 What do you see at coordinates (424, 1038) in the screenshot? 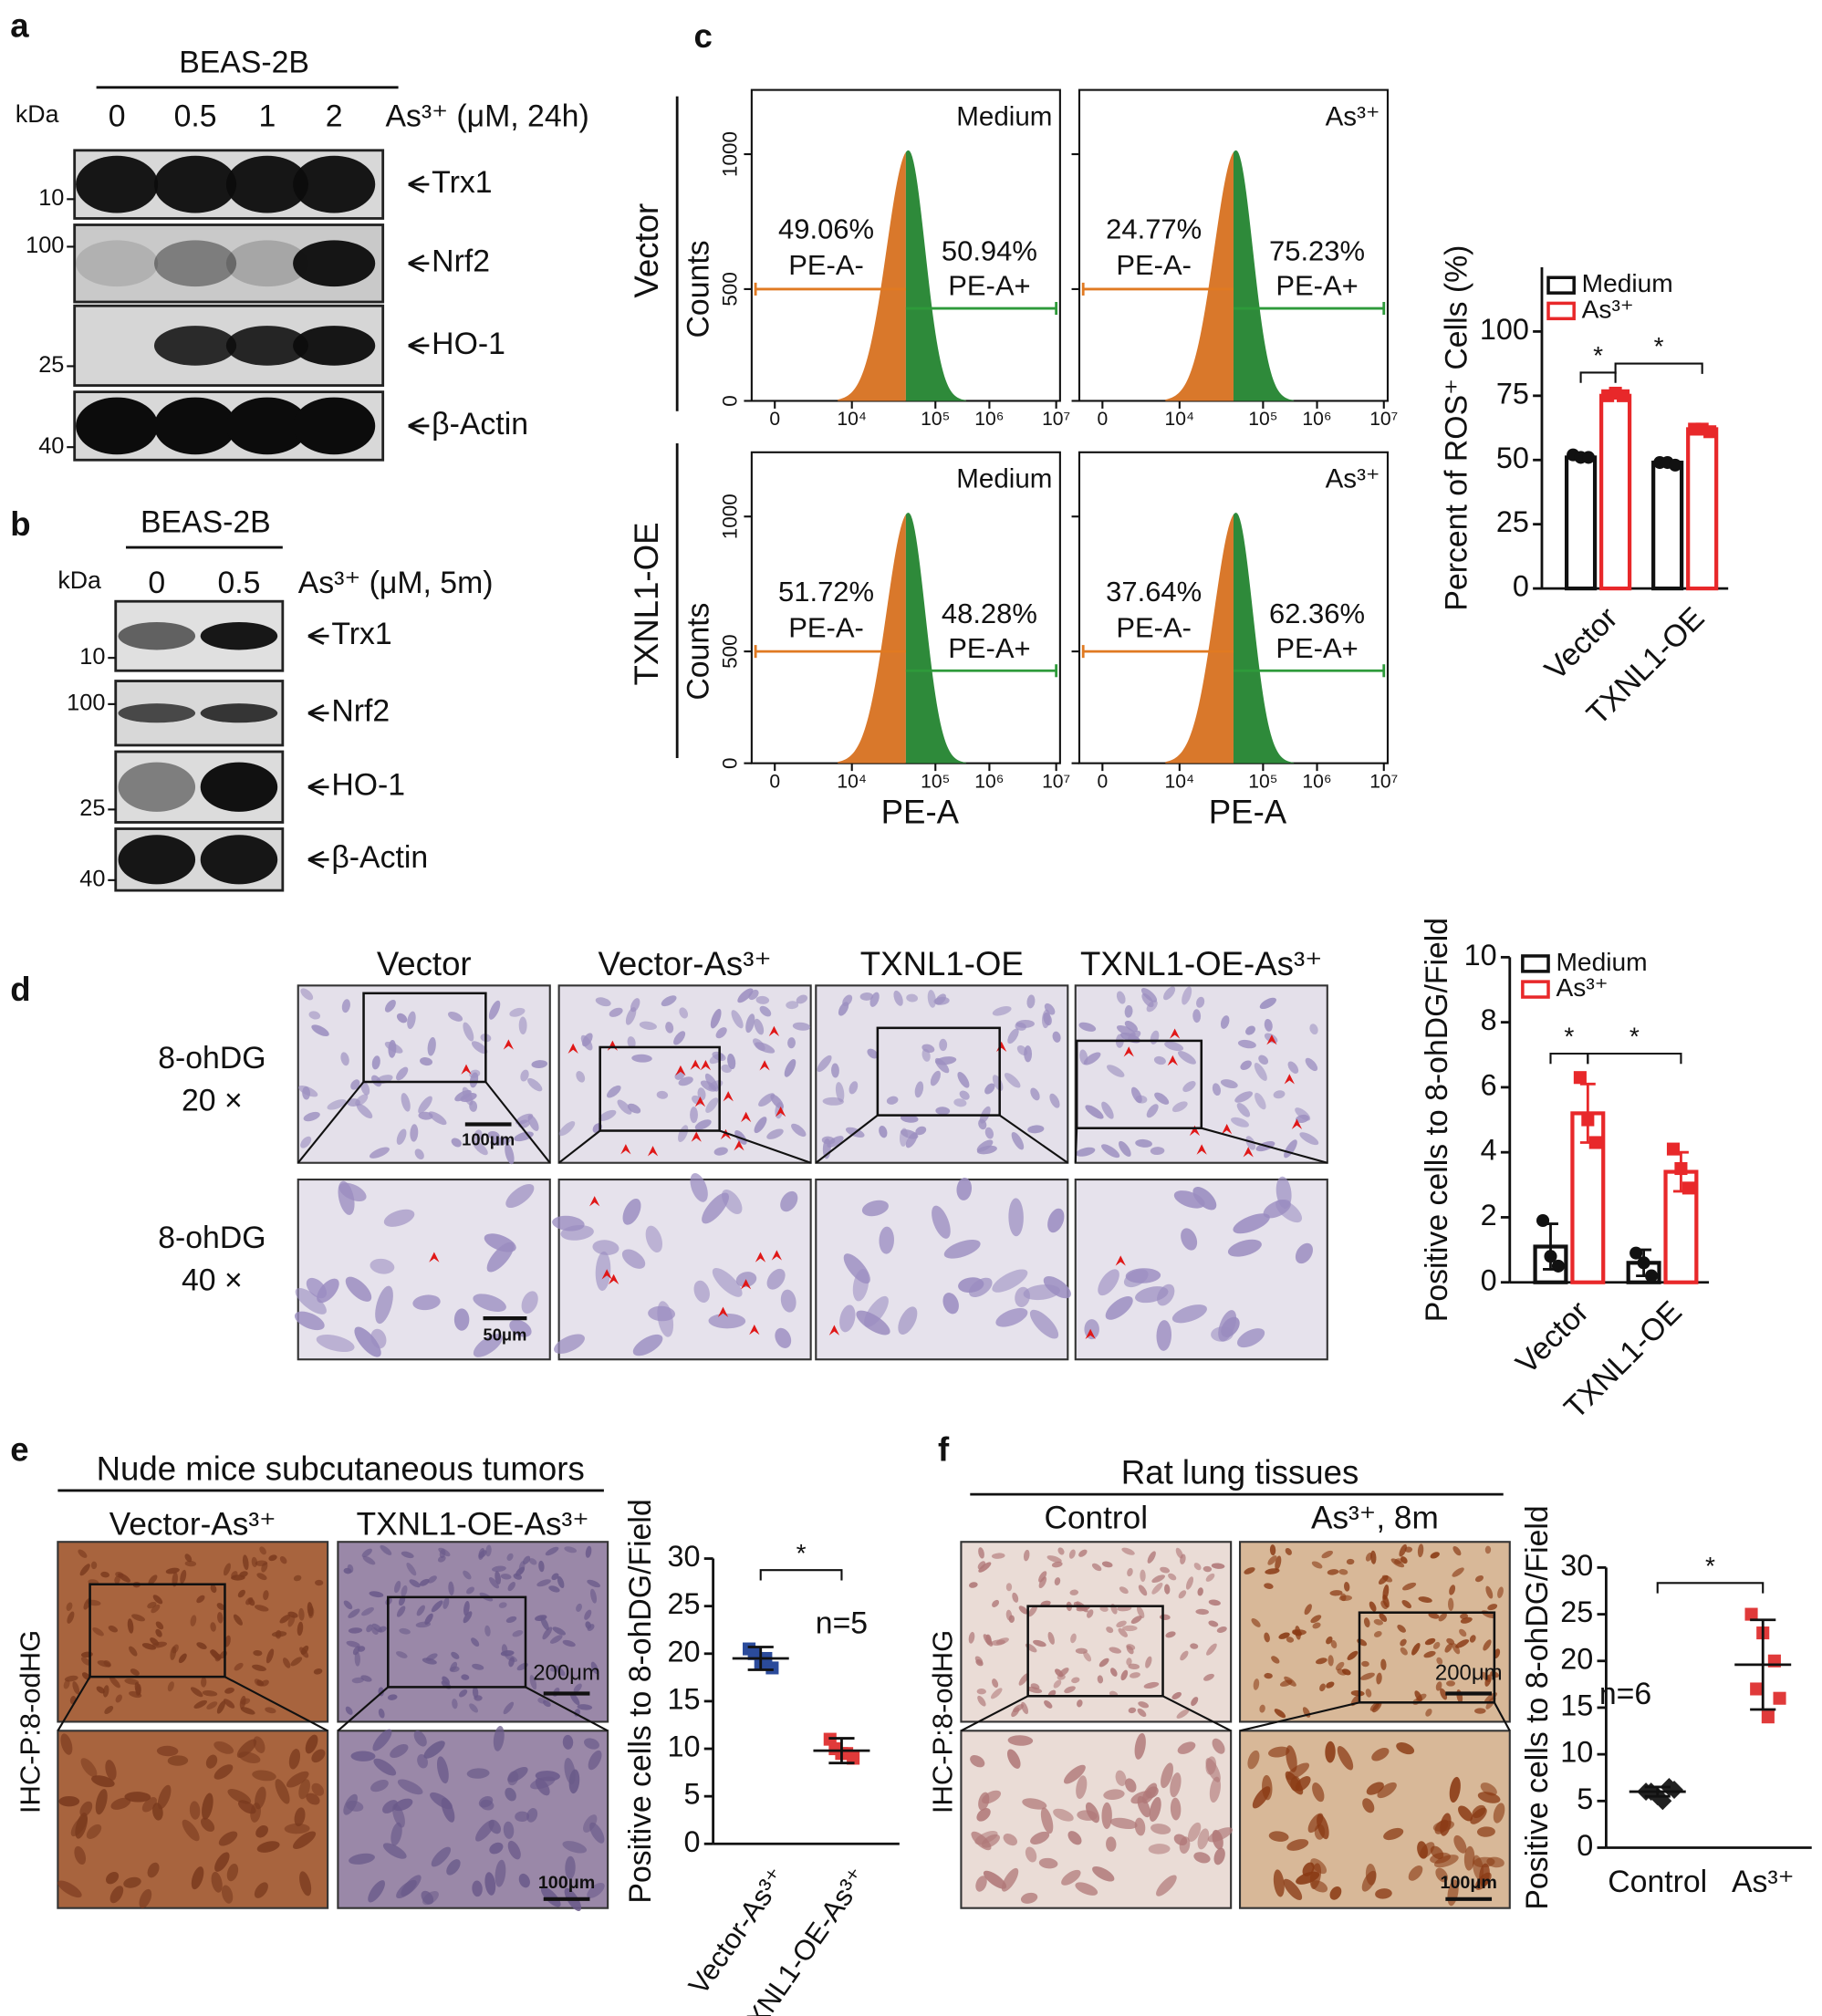
I see `zoom-box` at bounding box center [424, 1038].